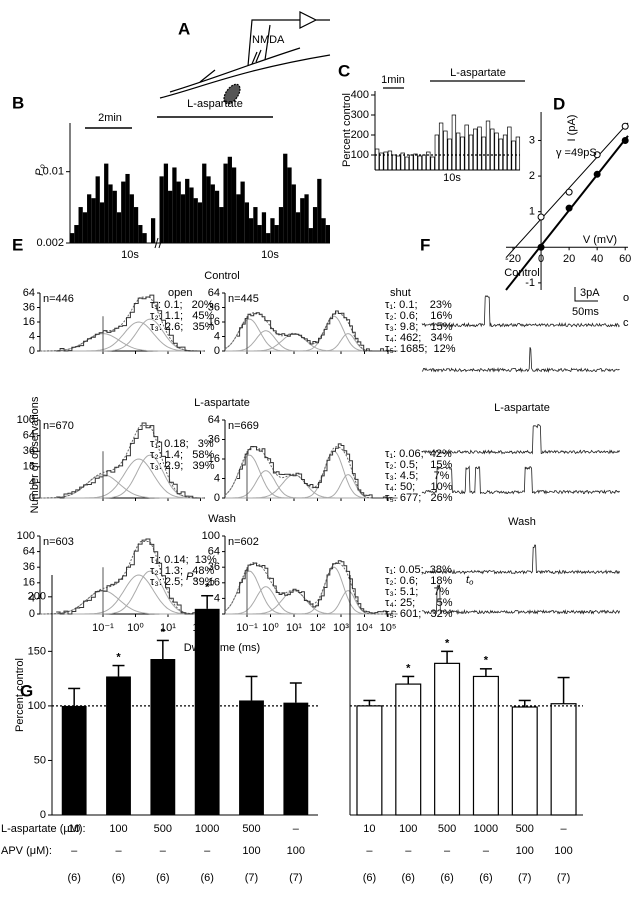 The width and height of the screenshot is (633, 899). I want to click on neuron-diagram, so click(245, 58).